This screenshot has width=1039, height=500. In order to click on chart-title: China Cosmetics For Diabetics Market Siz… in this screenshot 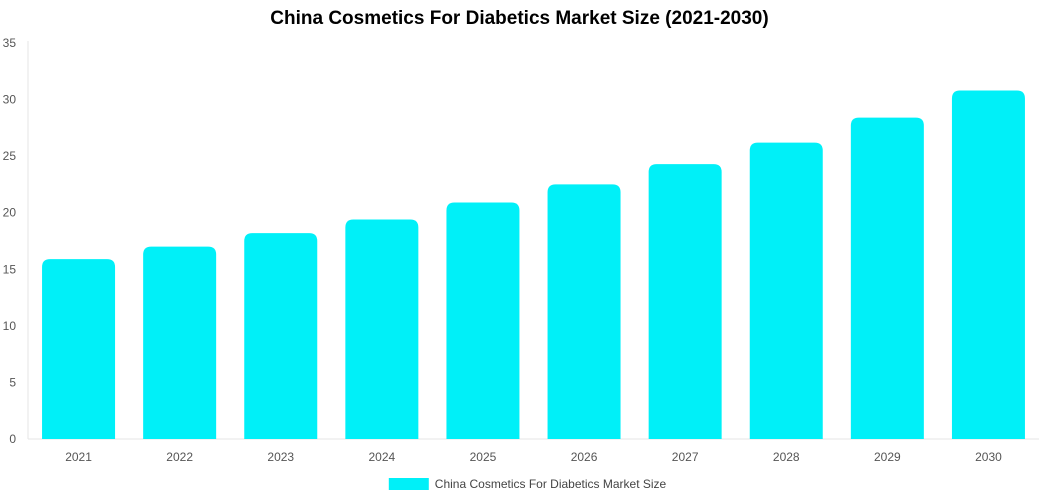, I will do `click(519, 18)`.